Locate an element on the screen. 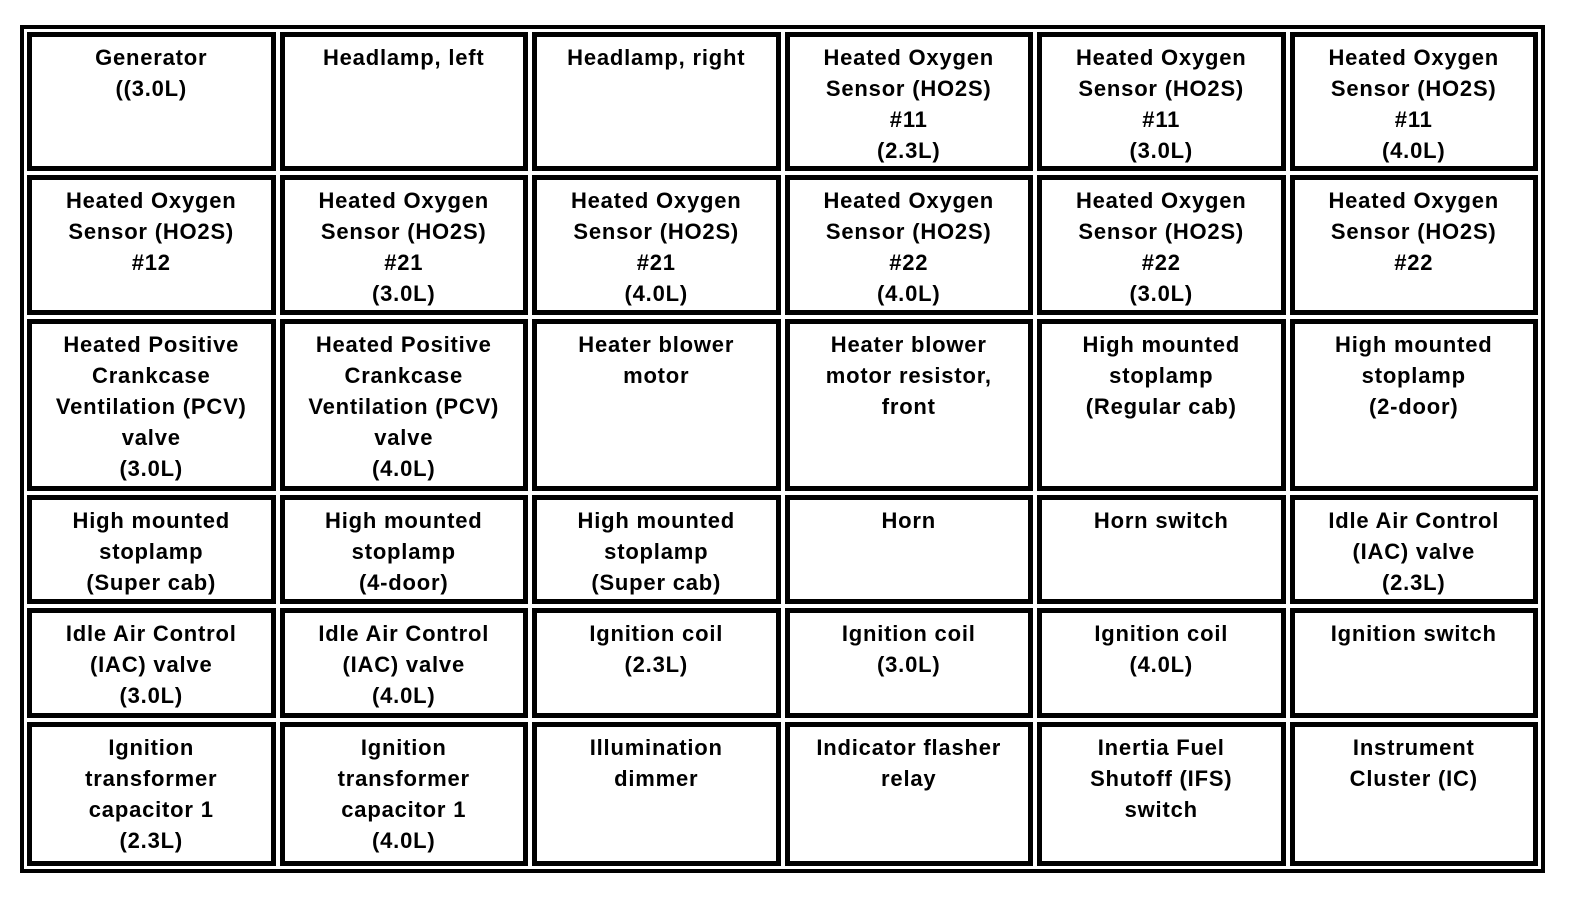  cell-ho2s-11-2-3l: Heated Oxygen Sensor (HO2S) #11 (2.3L) is located at coordinates (908, 101).